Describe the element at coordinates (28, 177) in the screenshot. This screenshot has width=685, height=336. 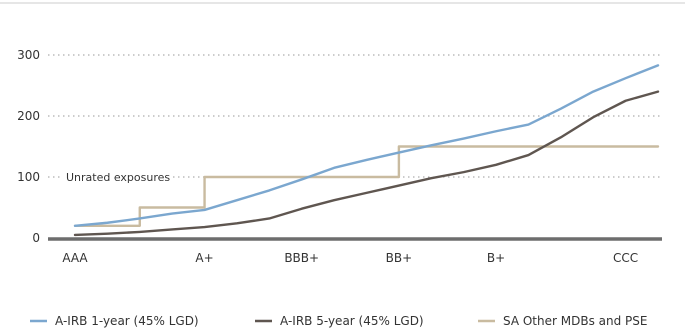
I see `y-tick-label: 100` at that location.